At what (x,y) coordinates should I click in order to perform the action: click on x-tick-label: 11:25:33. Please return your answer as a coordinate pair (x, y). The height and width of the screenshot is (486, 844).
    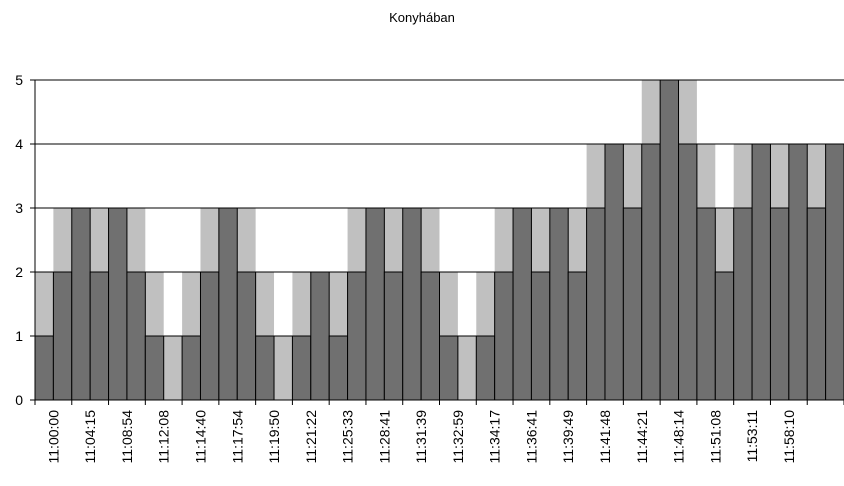
    Looking at the image, I should click on (348, 437).